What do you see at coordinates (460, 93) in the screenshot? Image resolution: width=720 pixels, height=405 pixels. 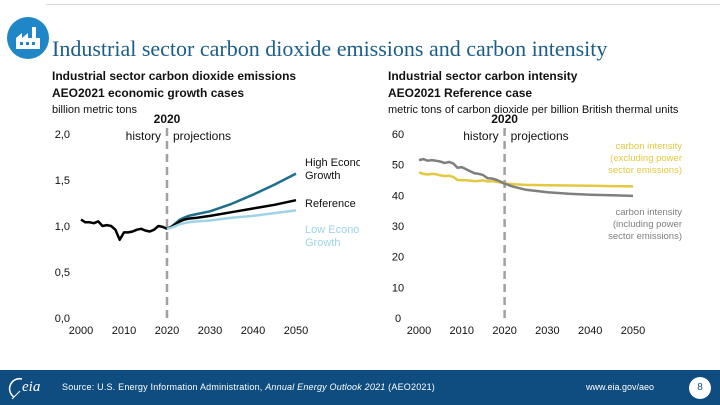 I see `right-subtitle-line2: AEO2021 Reference case` at bounding box center [460, 93].